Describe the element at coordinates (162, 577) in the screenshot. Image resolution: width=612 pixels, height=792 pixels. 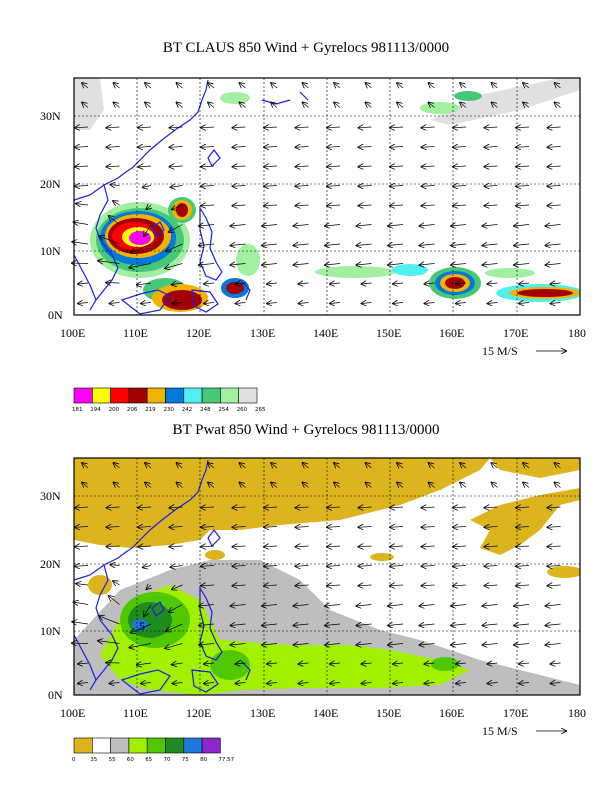
I see `panel-2-coastlines` at that location.